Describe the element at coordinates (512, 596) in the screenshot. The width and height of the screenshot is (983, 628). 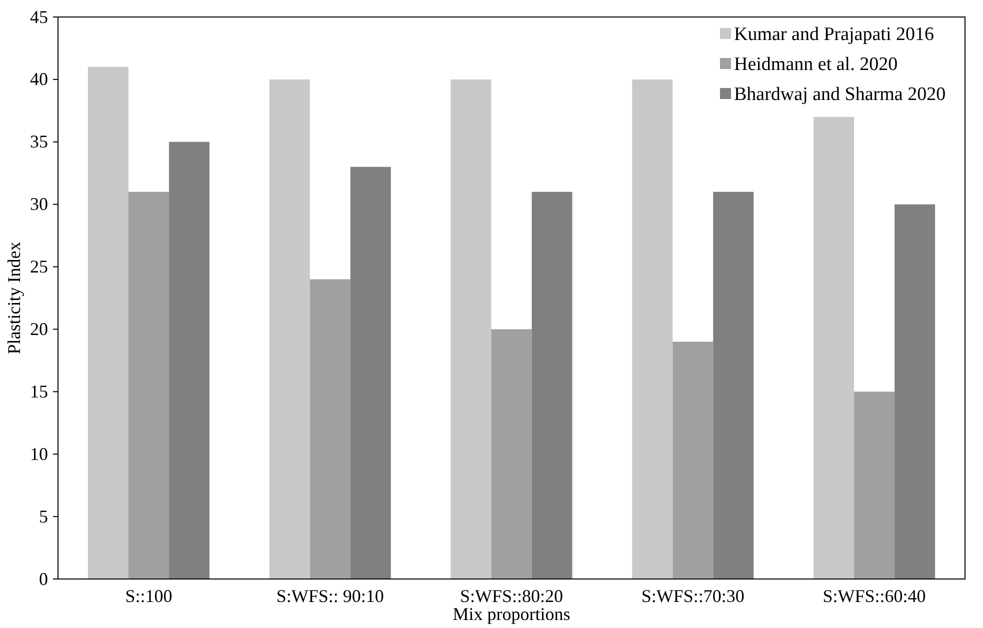
I see `x-tick-label: S:WFS::80:20` at that location.